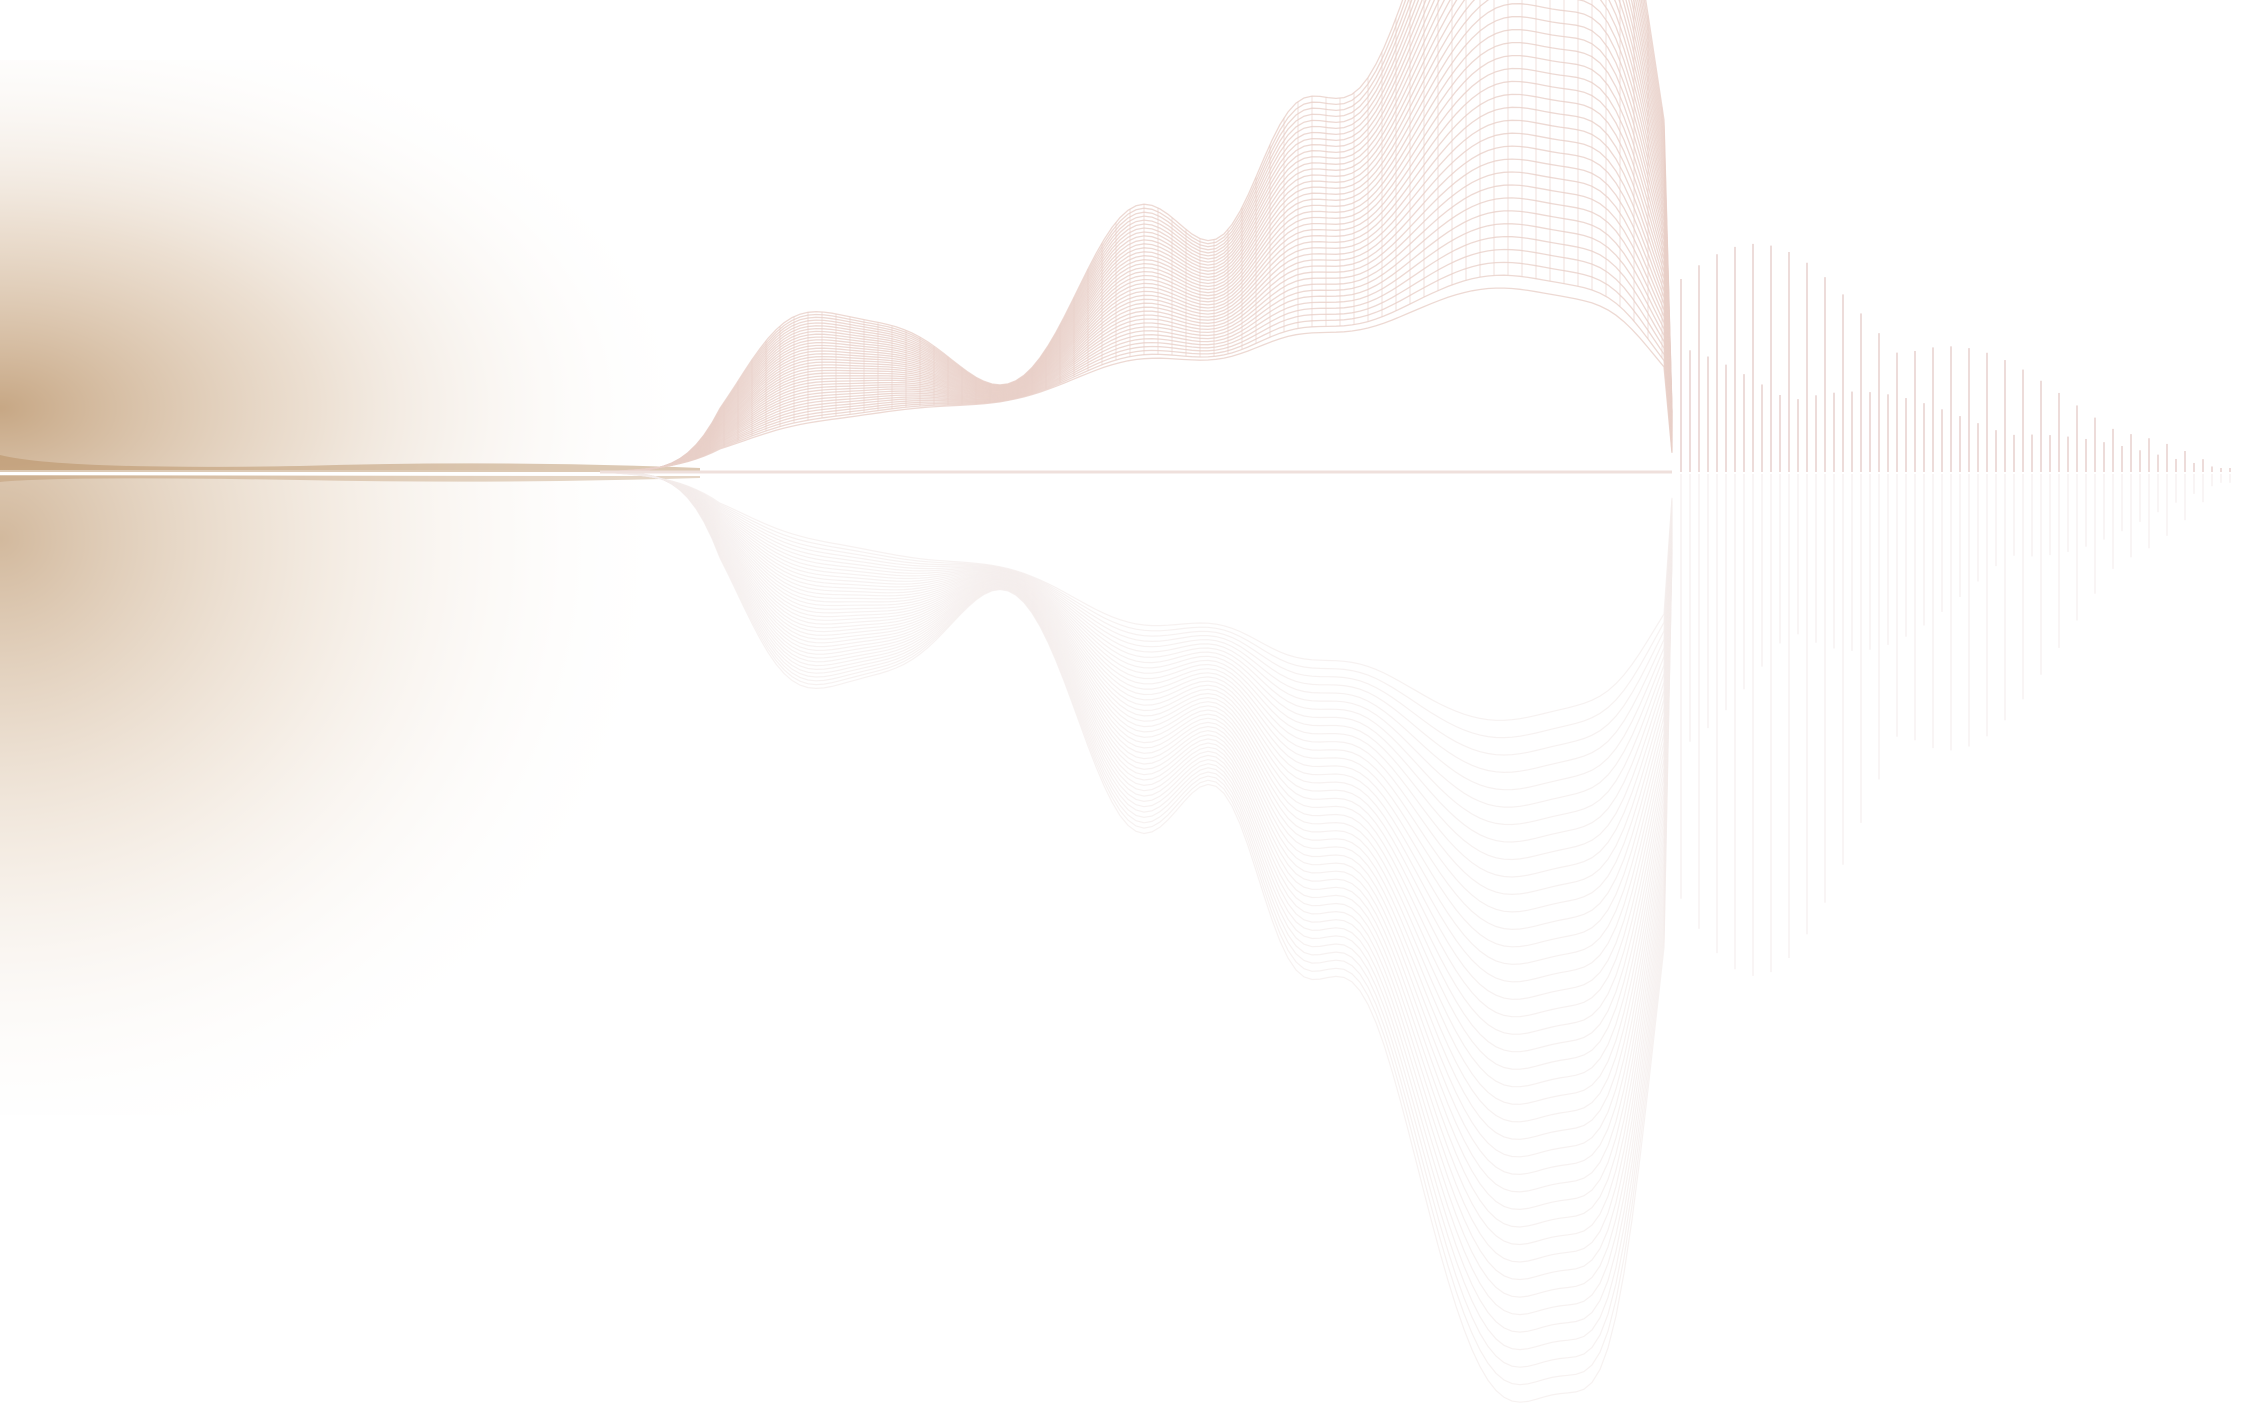 The image size is (2250, 1410). I want to click on horizon-reflection, so click(350, 479).